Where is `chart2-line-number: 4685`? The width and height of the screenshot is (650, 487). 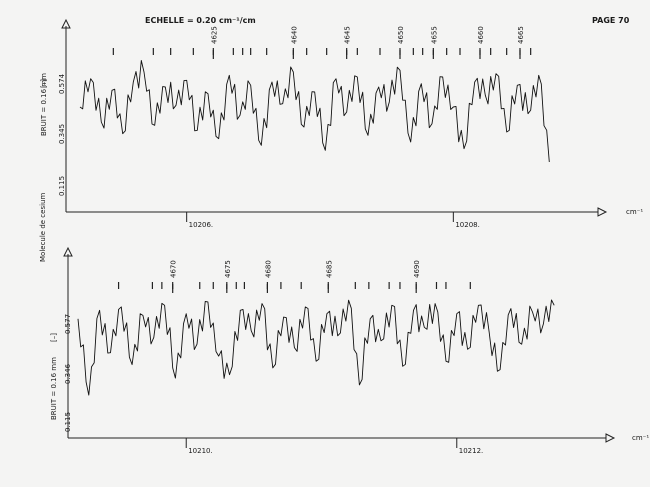
chart2-line-number: 4685 is located at coordinates (329, 269).